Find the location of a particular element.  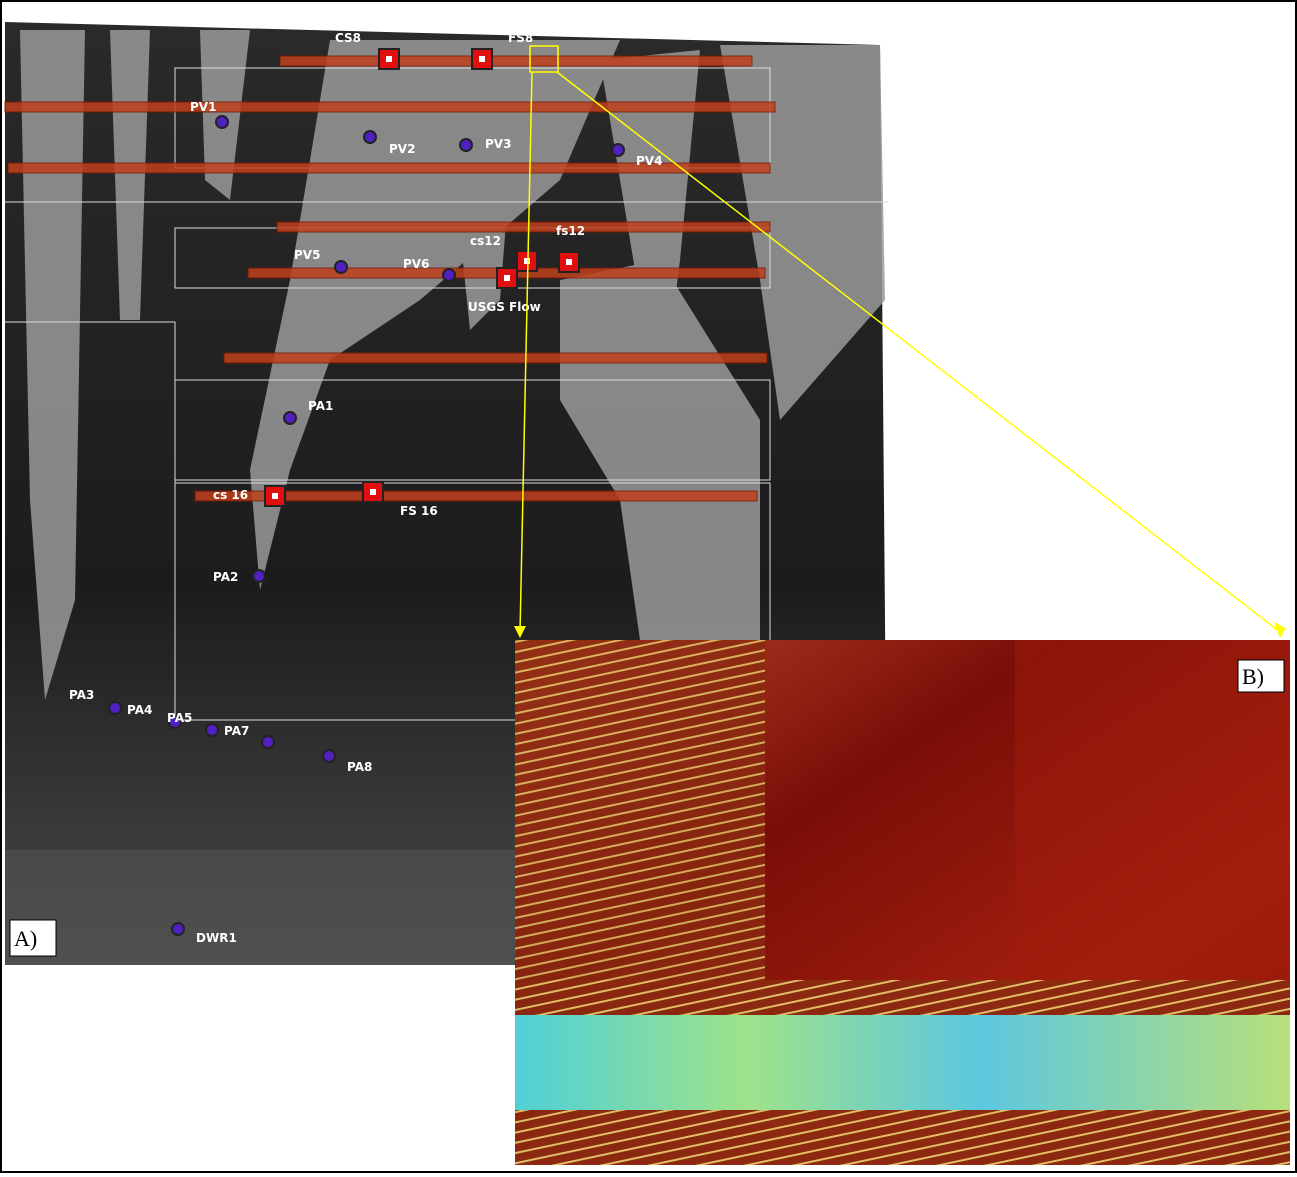

station-label: PA3 is located at coordinates (81, 695).